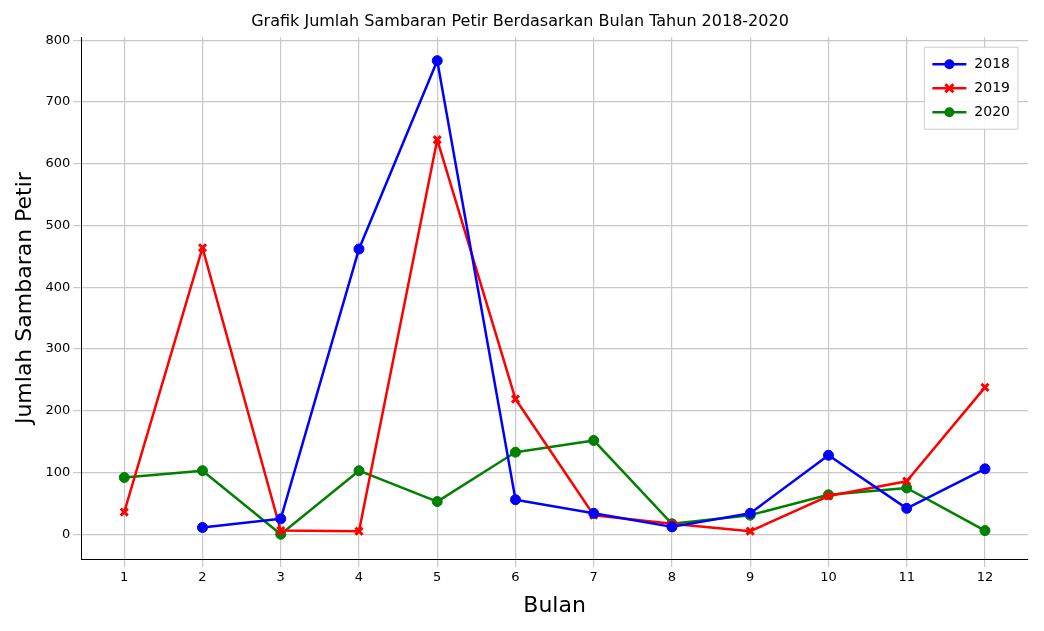  What do you see at coordinates (992, 86) in the screenshot?
I see `legend-label: 2019` at bounding box center [992, 86].